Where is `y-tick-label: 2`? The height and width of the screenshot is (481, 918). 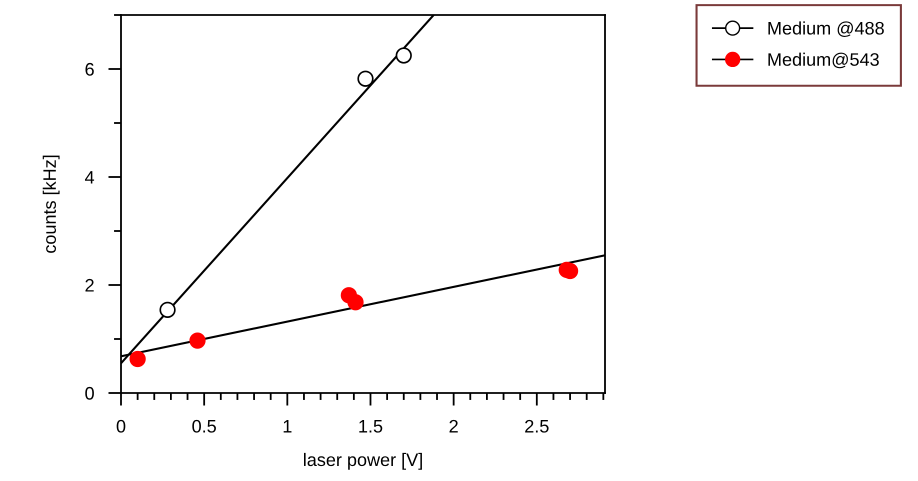
y-tick-label: 2 is located at coordinates (89, 285).